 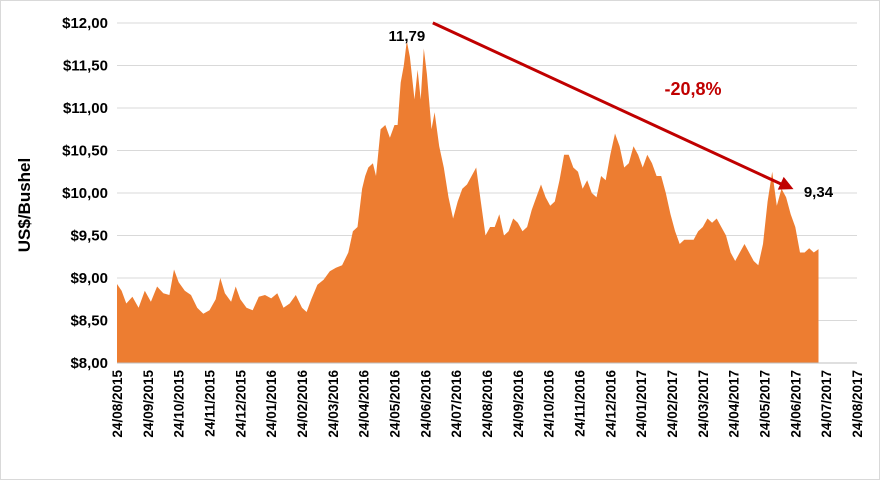 I want to click on trend-arrow-line, so click(x=608, y=104).